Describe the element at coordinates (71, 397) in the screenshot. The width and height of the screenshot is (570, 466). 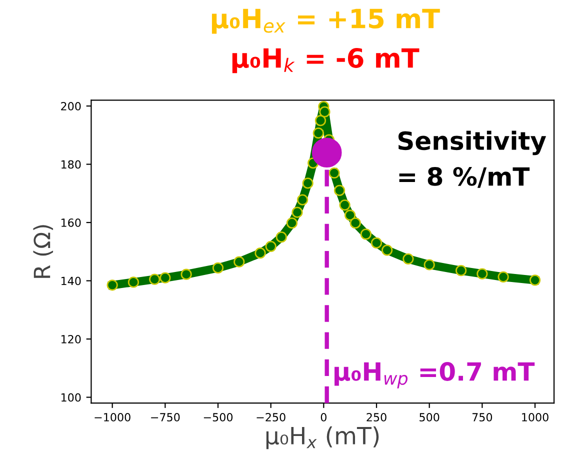
I see `y-tick-label: 100` at that location.